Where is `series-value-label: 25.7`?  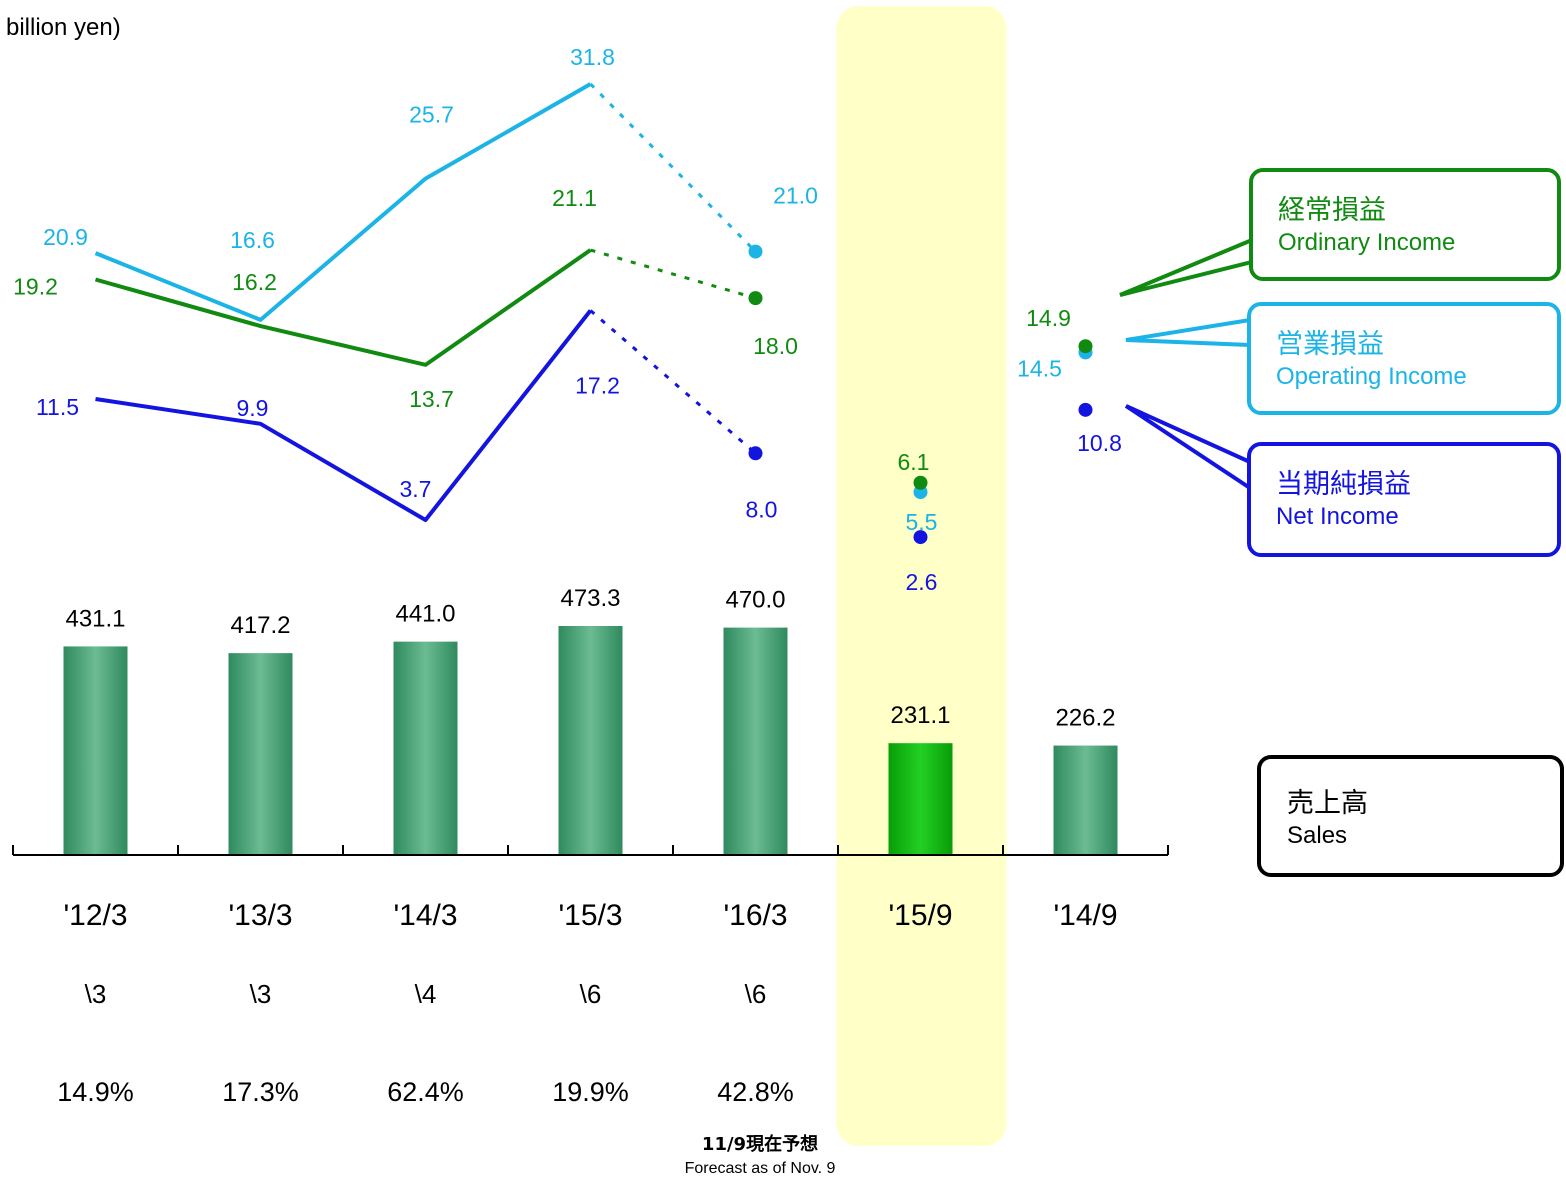
series-value-label: 25.7 is located at coordinates (431, 115).